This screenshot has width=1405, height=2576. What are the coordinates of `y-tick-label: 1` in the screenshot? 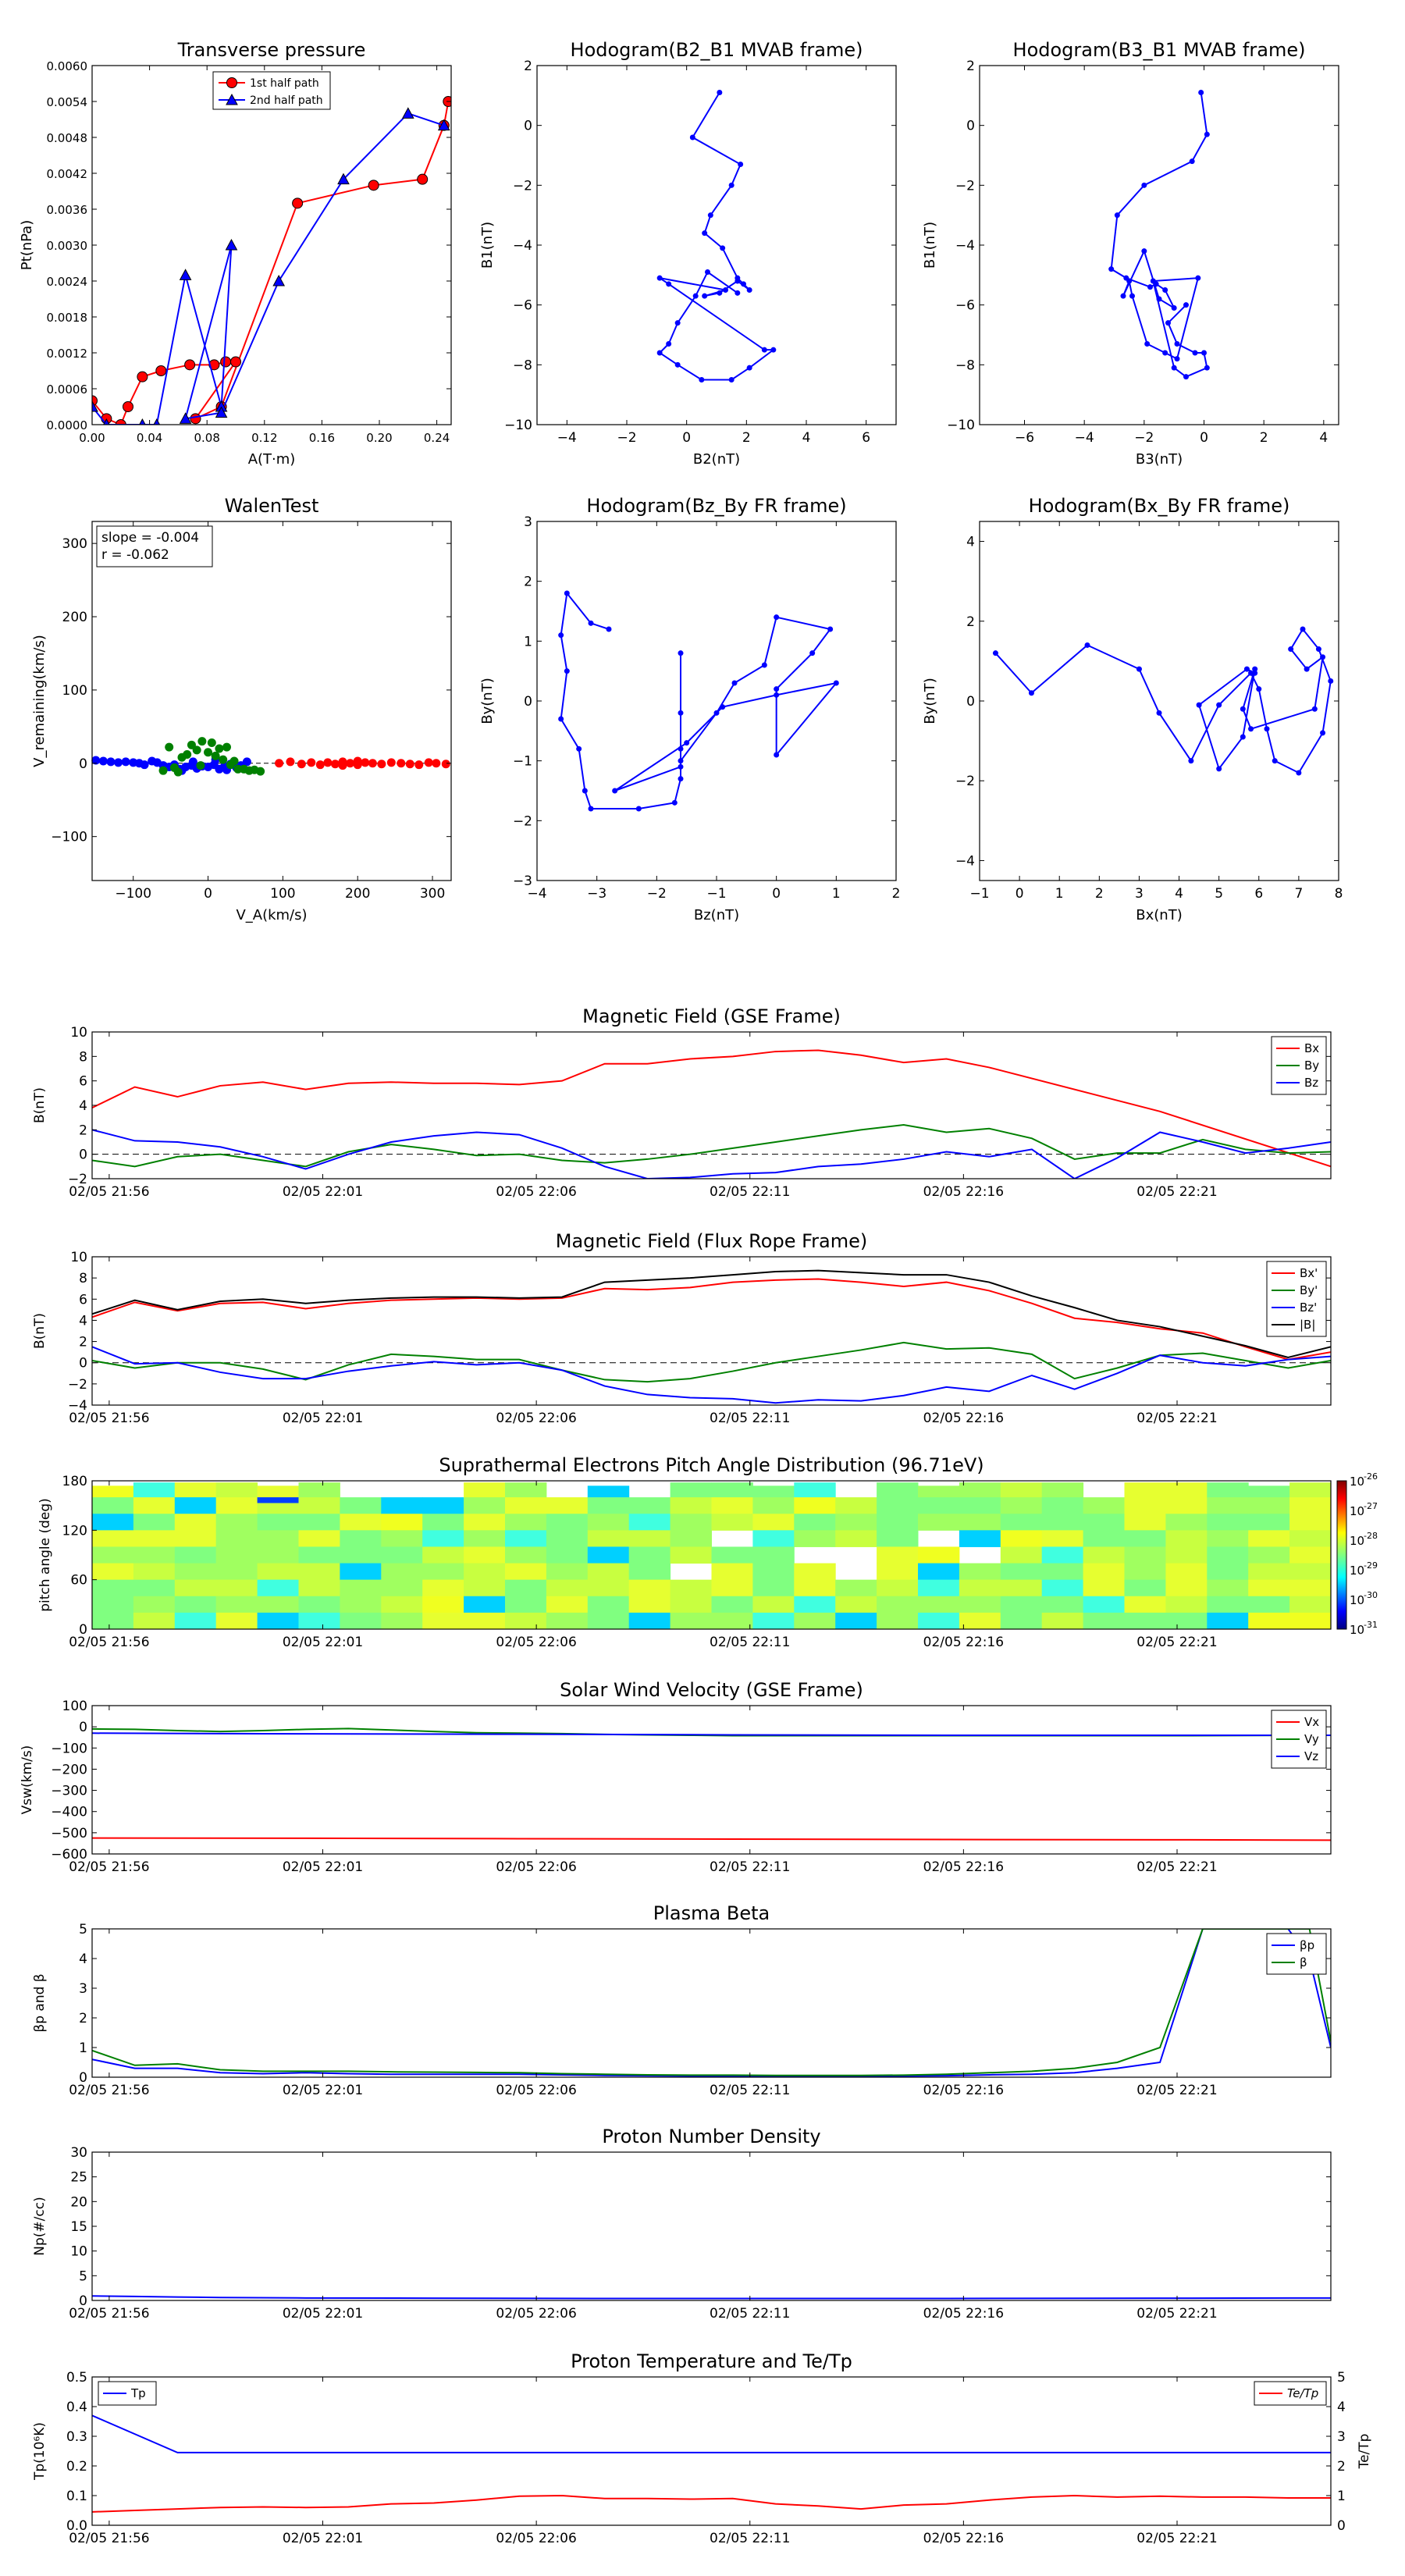 It's located at (528, 641).